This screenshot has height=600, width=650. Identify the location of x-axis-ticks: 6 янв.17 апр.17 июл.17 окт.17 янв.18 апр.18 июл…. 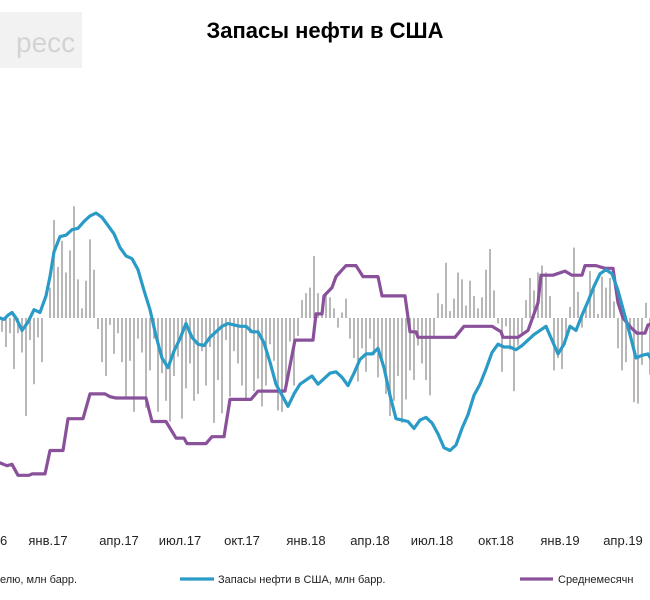
(321, 540).